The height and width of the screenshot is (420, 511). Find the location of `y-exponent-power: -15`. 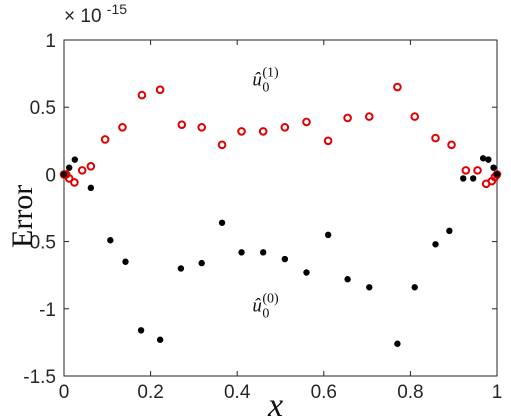

y-exponent-power: -15 is located at coordinates (117, 9).